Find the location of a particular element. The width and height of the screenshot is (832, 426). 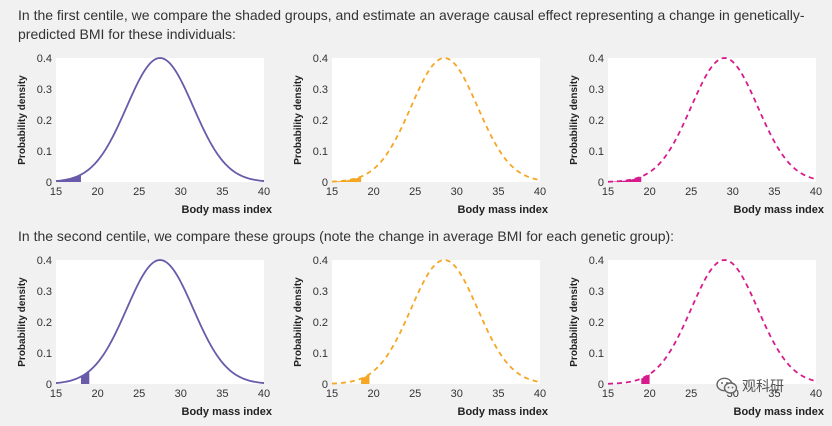

wechat-icon is located at coordinates (727, 385).